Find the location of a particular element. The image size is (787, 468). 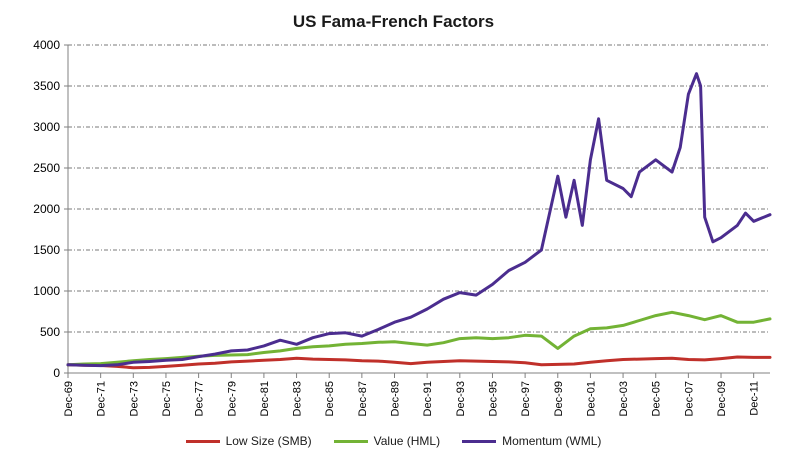

y-tick-label: 1500 is located at coordinates (46, 250).